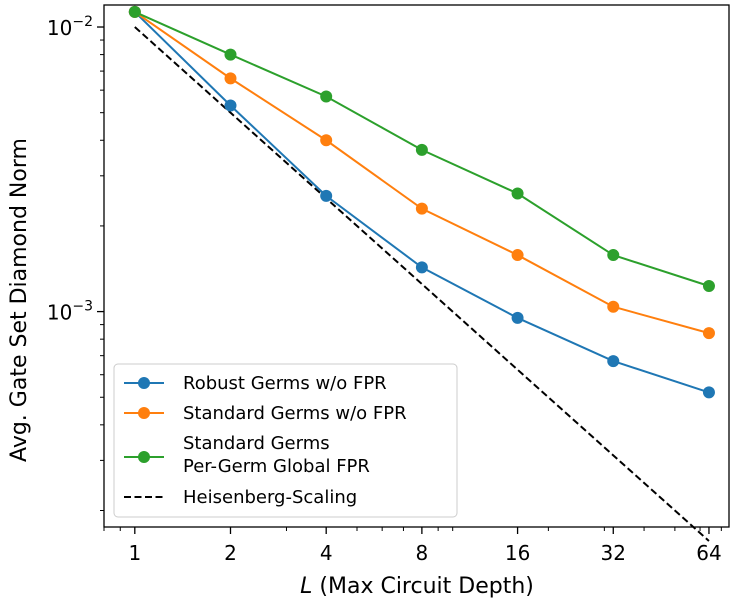 This screenshot has width=732, height=600. What do you see at coordinates (708, 553) in the screenshot?
I see `x-tick-label: 64` at bounding box center [708, 553].